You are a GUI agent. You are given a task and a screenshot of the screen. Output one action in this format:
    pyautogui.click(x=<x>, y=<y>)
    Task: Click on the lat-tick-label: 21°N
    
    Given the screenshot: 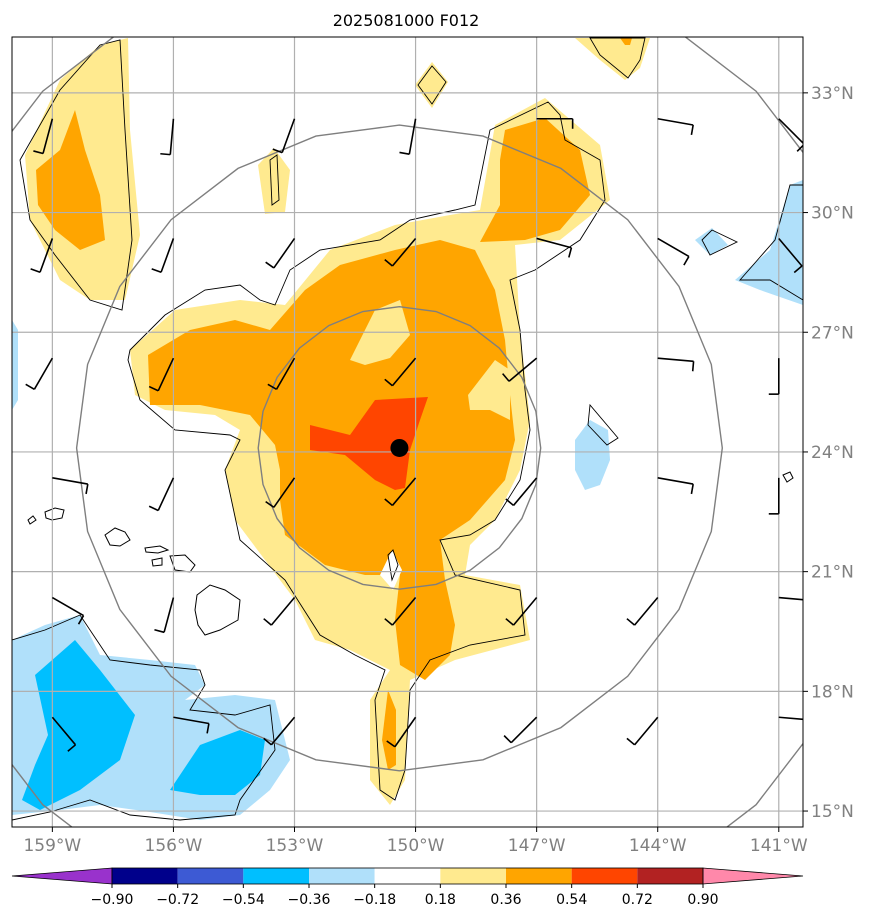 What is the action you would take?
    pyautogui.click(x=832, y=573)
    